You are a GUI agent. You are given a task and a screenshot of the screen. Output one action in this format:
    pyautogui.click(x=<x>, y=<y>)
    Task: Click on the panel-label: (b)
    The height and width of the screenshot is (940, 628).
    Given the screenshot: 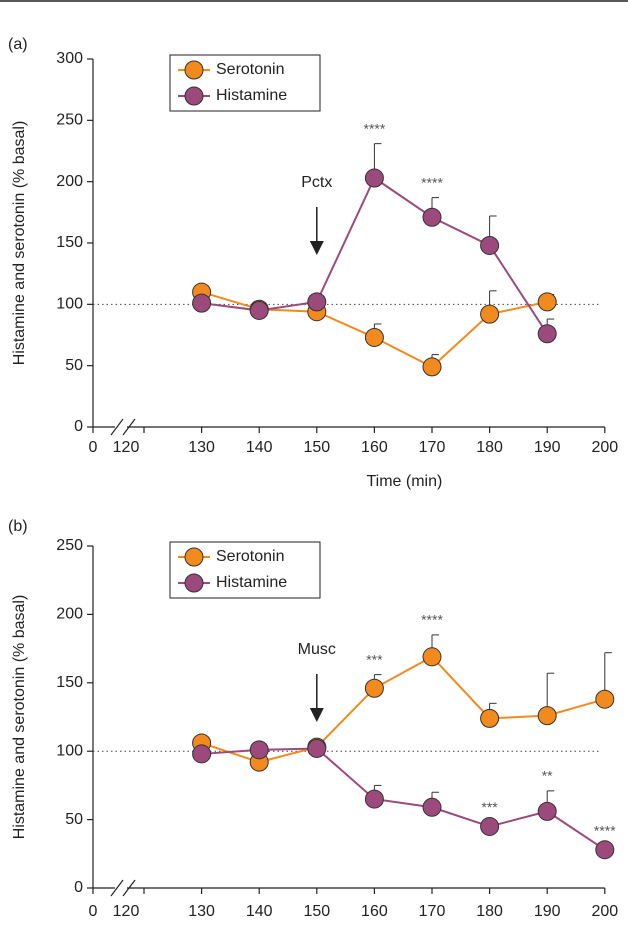 What is the action you would take?
    pyautogui.click(x=18, y=526)
    